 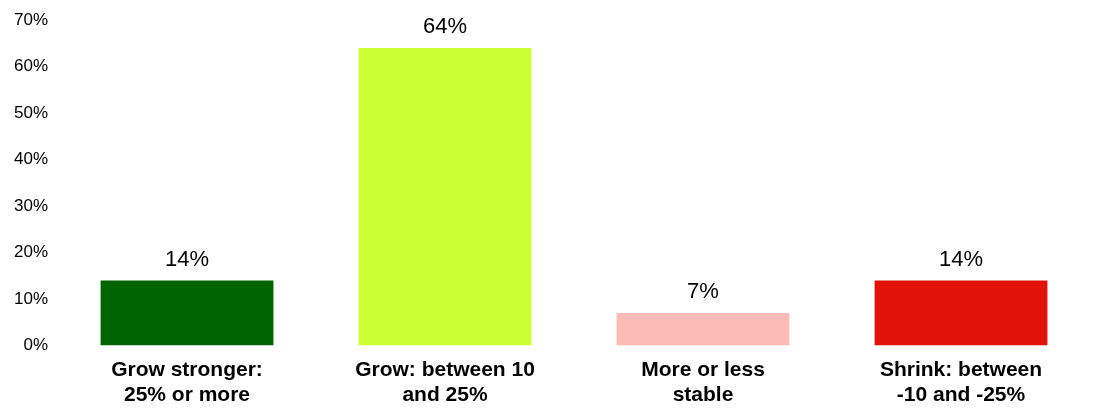 I want to click on x-tick-label: Grow stronger: 25% or more, so click(x=187, y=381).